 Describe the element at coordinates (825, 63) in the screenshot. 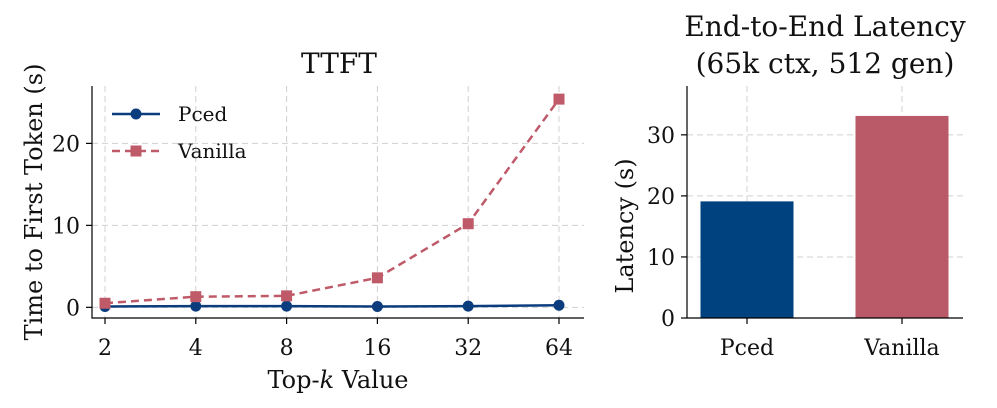

I see `latency-title-line2: (65k ctx, 512 gen)` at that location.